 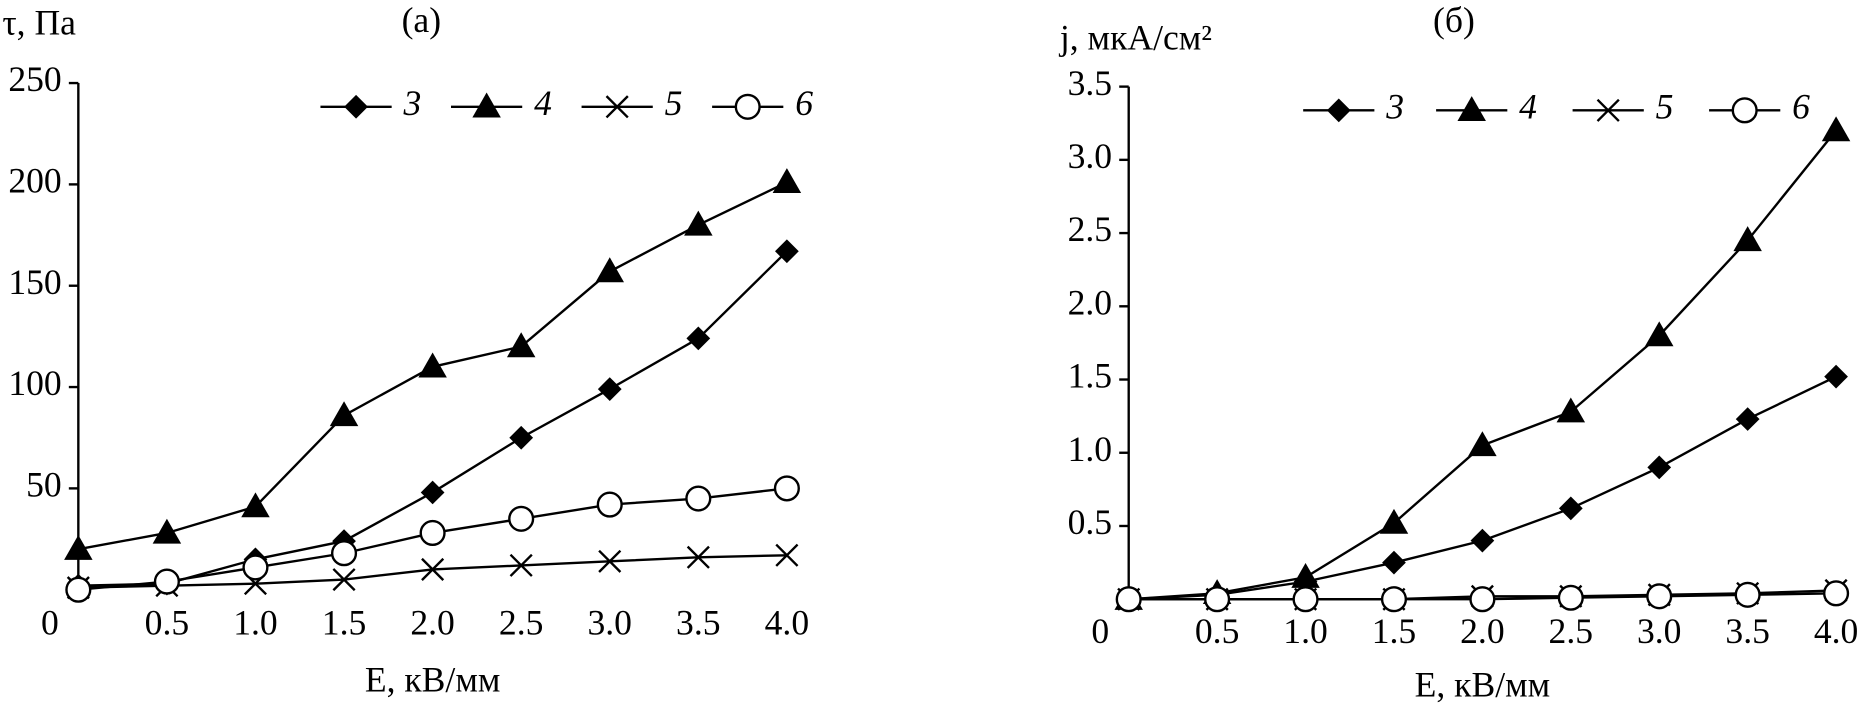 What do you see at coordinates (34, 181) in the screenshot?
I see `y-tick-label: 200` at bounding box center [34, 181].